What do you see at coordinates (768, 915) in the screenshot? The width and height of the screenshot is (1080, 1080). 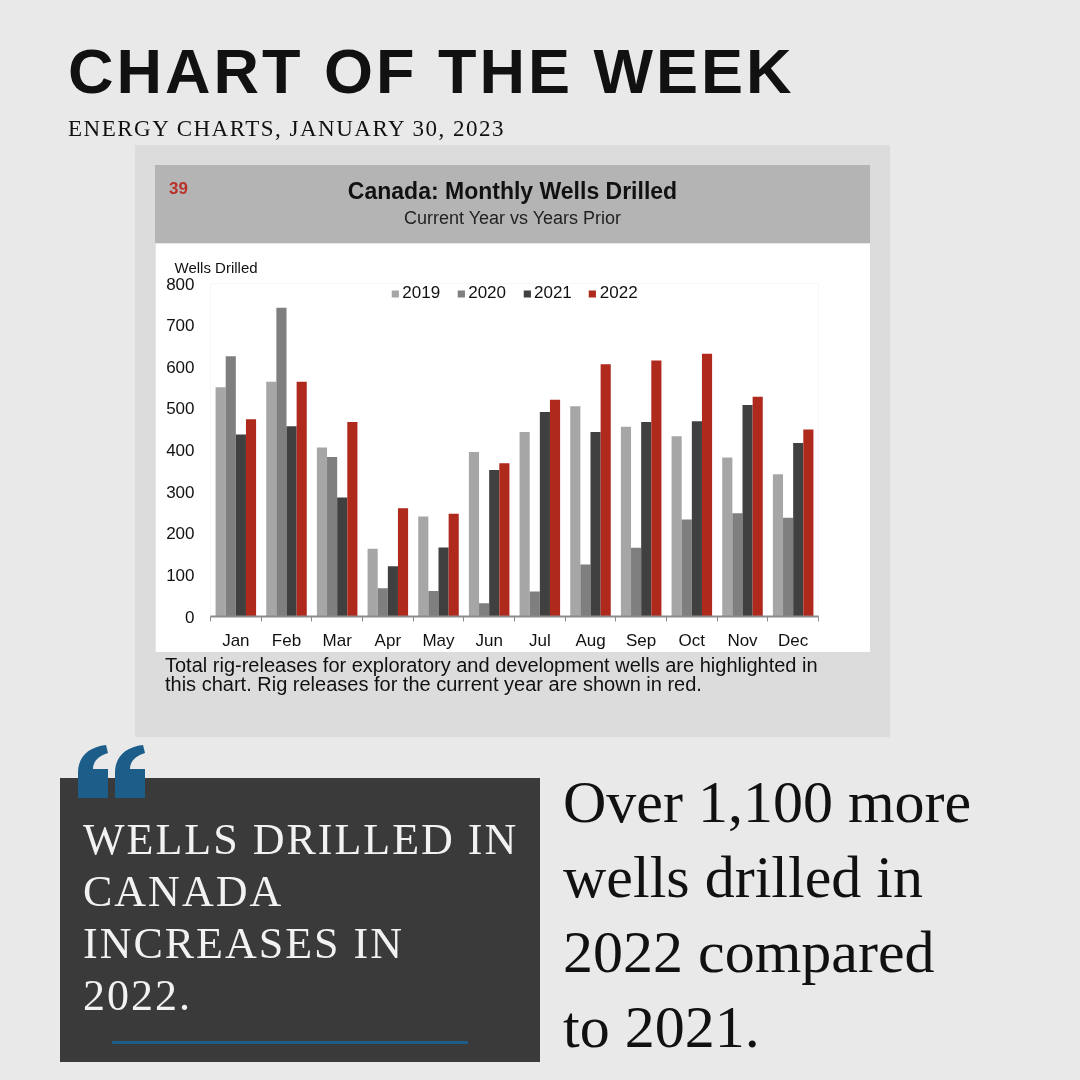 I see `text: Over 1,100 more wells drilled in 2022 compared to 2021.` at bounding box center [768, 915].